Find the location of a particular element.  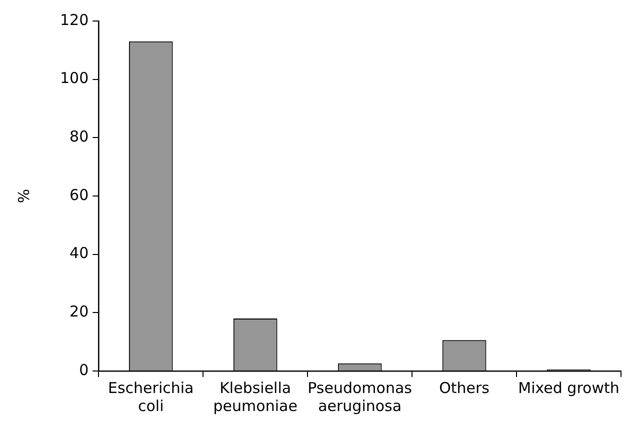

y-tick-label: 60 is located at coordinates (79, 195).